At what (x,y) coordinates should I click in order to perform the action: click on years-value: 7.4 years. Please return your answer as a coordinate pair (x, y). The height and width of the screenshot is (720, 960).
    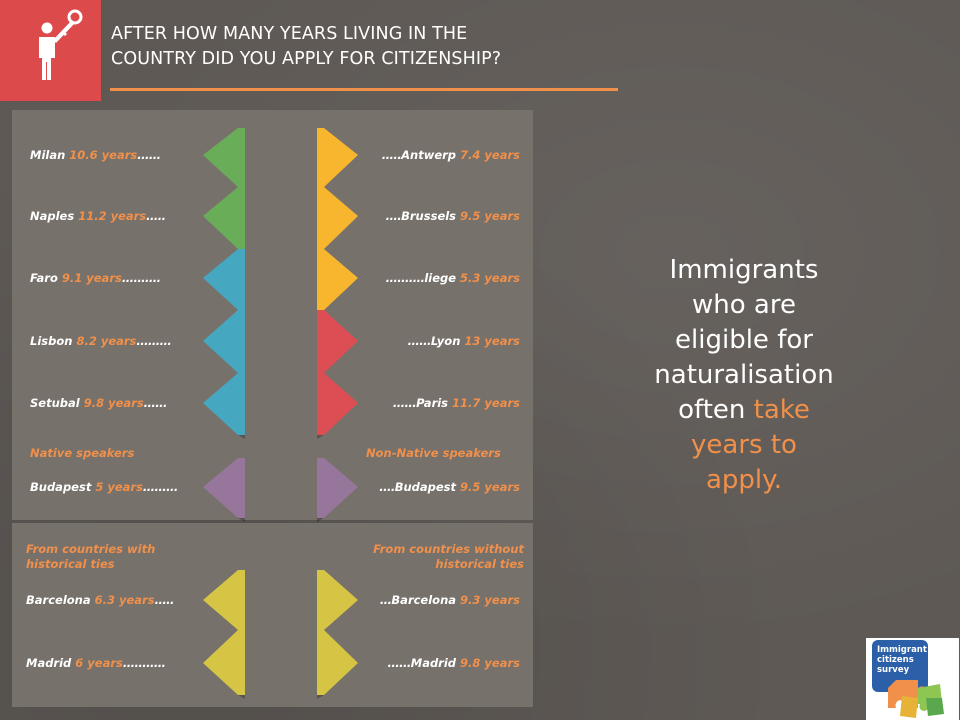
    Looking at the image, I should click on (490, 155).